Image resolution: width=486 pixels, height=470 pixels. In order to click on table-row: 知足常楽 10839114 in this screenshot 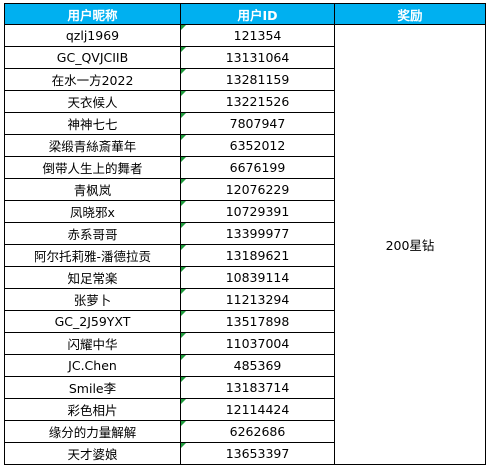, I will do `click(245, 277)`.